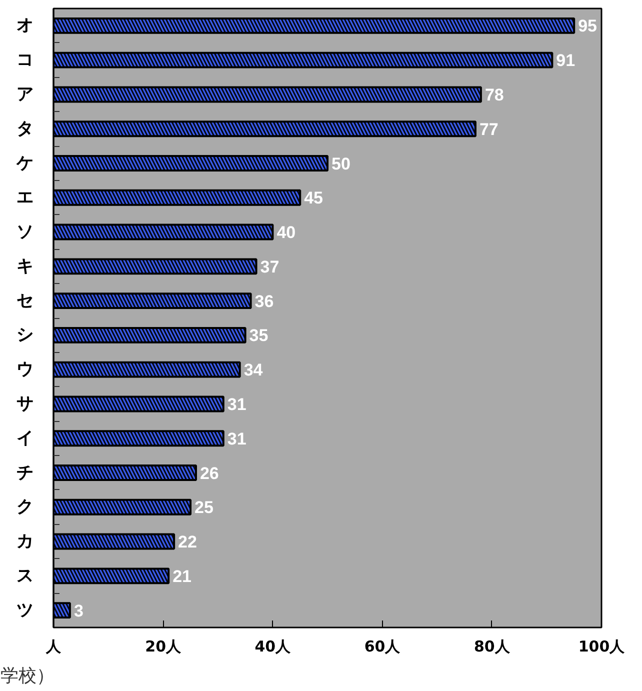  Describe the element at coordinates (182, 576) in the screenshot. I see `data-label: 21` at that location.